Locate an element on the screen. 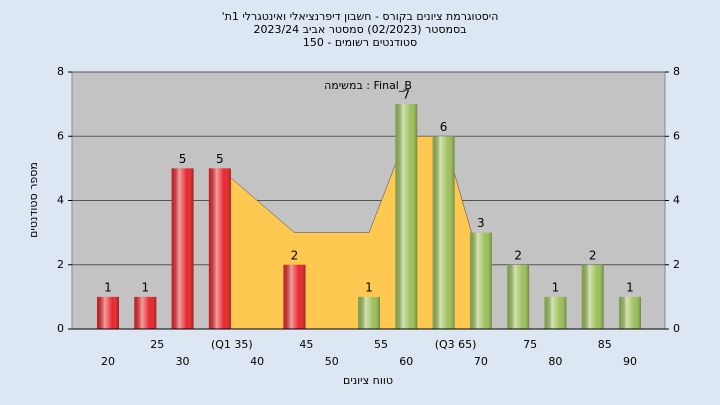  x-tick-label: (Q3 65) is located at coordinates (456, 344).